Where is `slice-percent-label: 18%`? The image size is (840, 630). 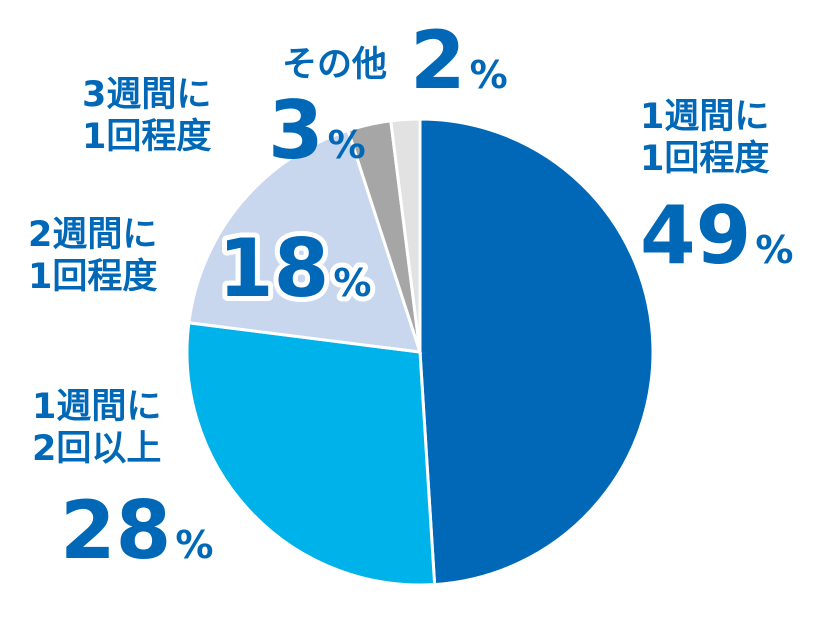
slice-percent-label: 18% is located at coordinates (294, 268).